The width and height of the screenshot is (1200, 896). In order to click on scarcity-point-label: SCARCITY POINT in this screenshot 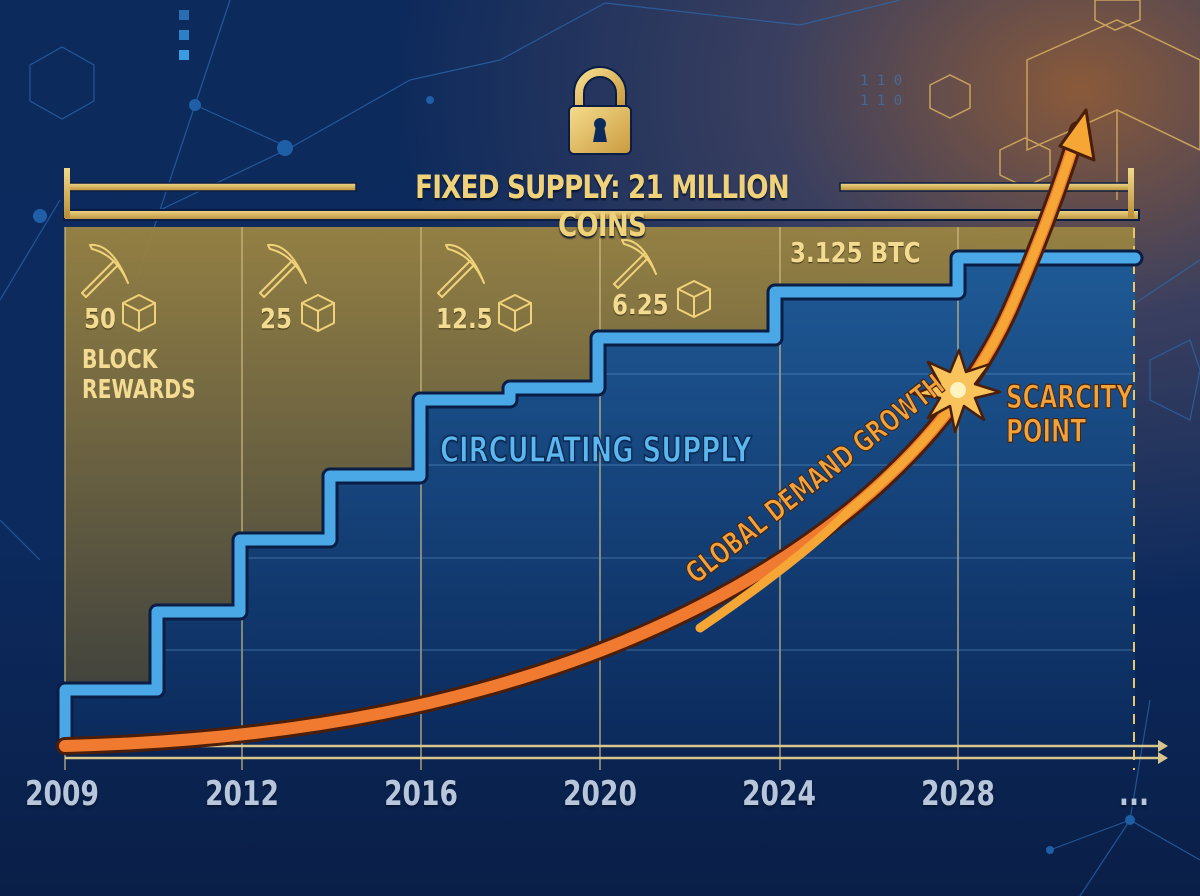, I will do `click(1070, 414)`.